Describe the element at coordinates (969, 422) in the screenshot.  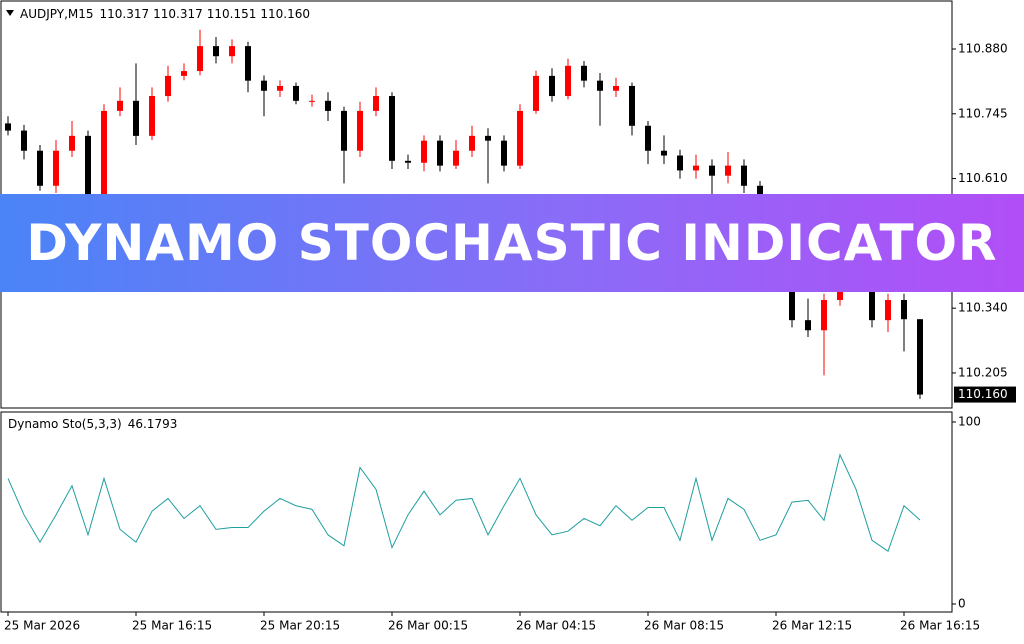
I see `y-tick-label: 100` at that location.